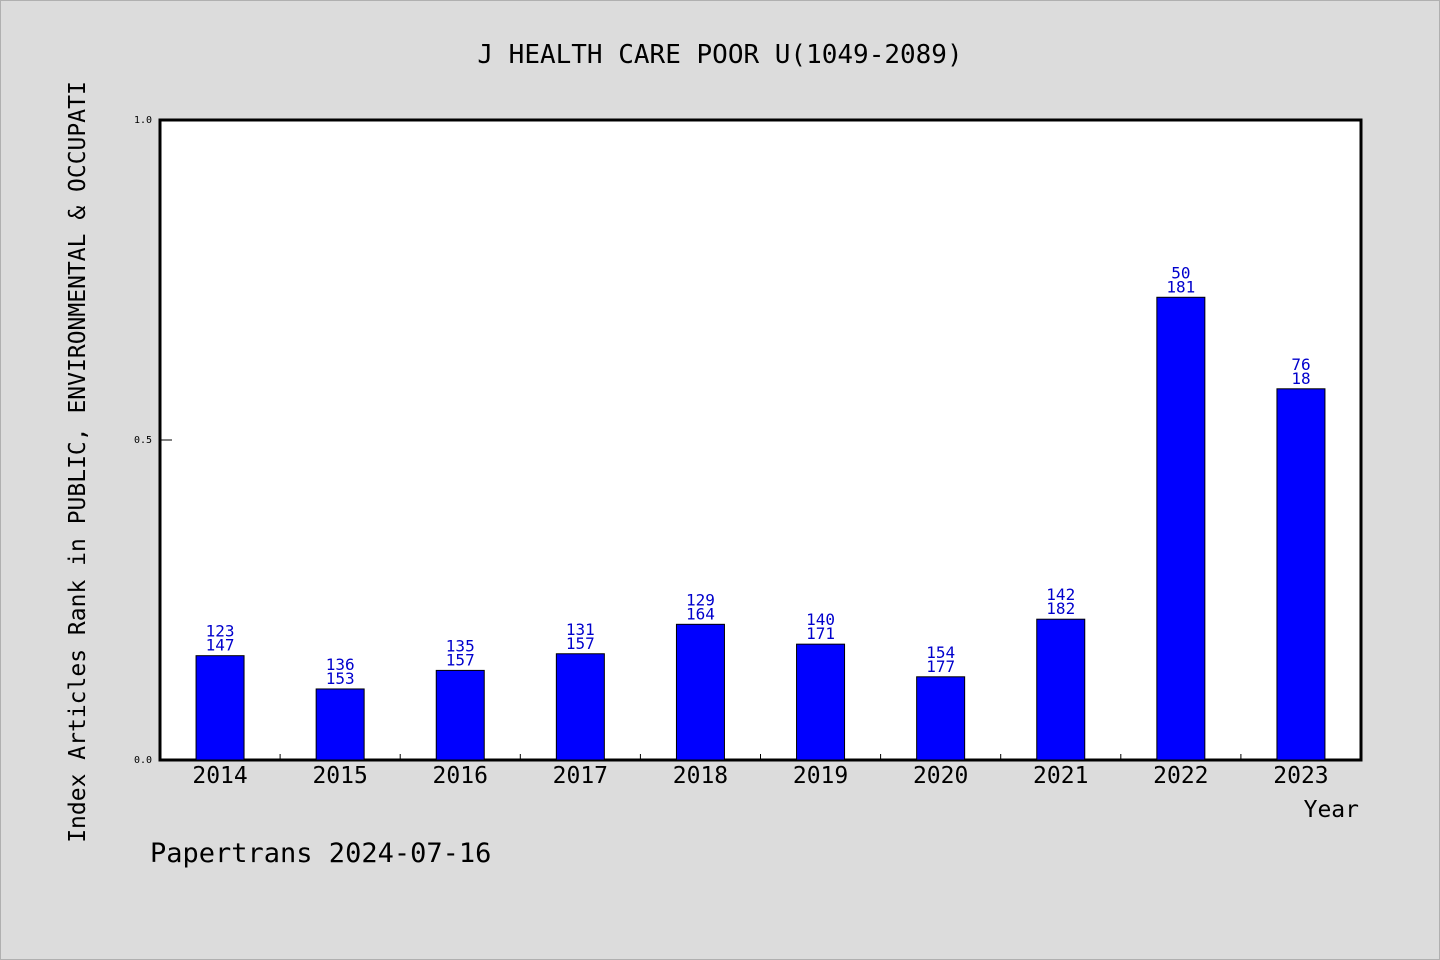 The width and height of the screenshot is (1440, 960). What do you see at coordinates (460, 715) in the screenshot?
I see `bar-2016` at bounding box center [460, 715].